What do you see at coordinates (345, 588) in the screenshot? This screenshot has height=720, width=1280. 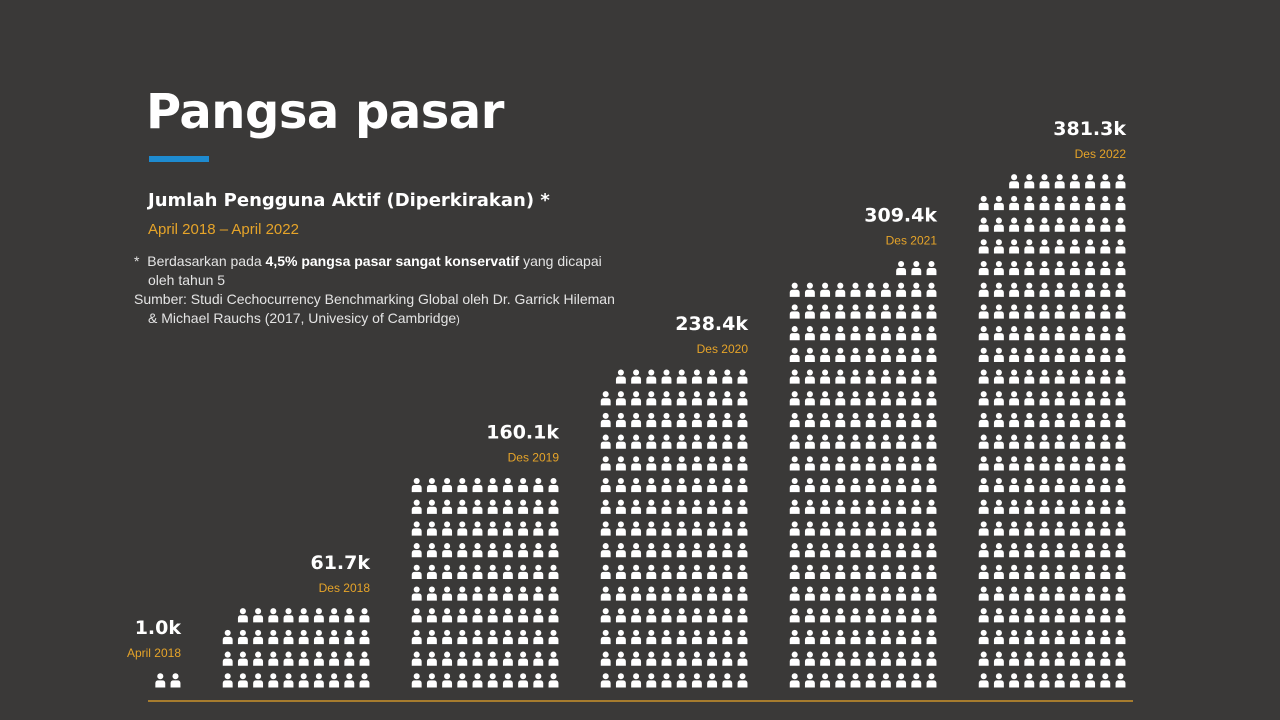 I see `category-label: Des 2018` at bounding box center [345, 588].